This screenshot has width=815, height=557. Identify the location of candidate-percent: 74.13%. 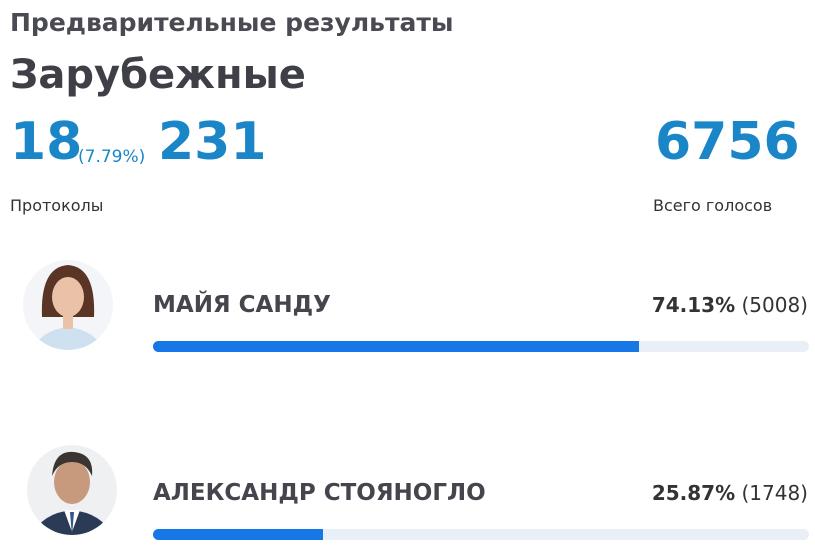
(693, 305).